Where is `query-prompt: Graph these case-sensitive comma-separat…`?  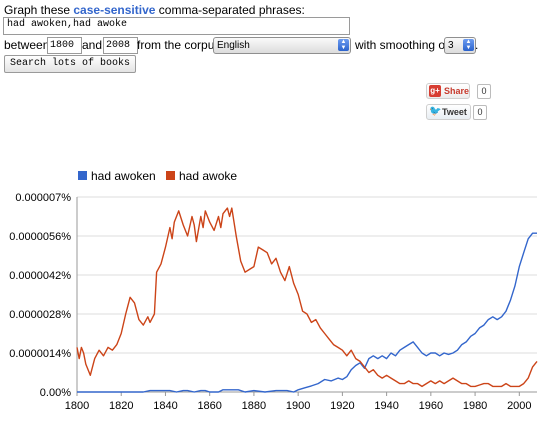
query-prompt: Graph these case-sensitive comma-separat… is located at coordinates (154, 10).